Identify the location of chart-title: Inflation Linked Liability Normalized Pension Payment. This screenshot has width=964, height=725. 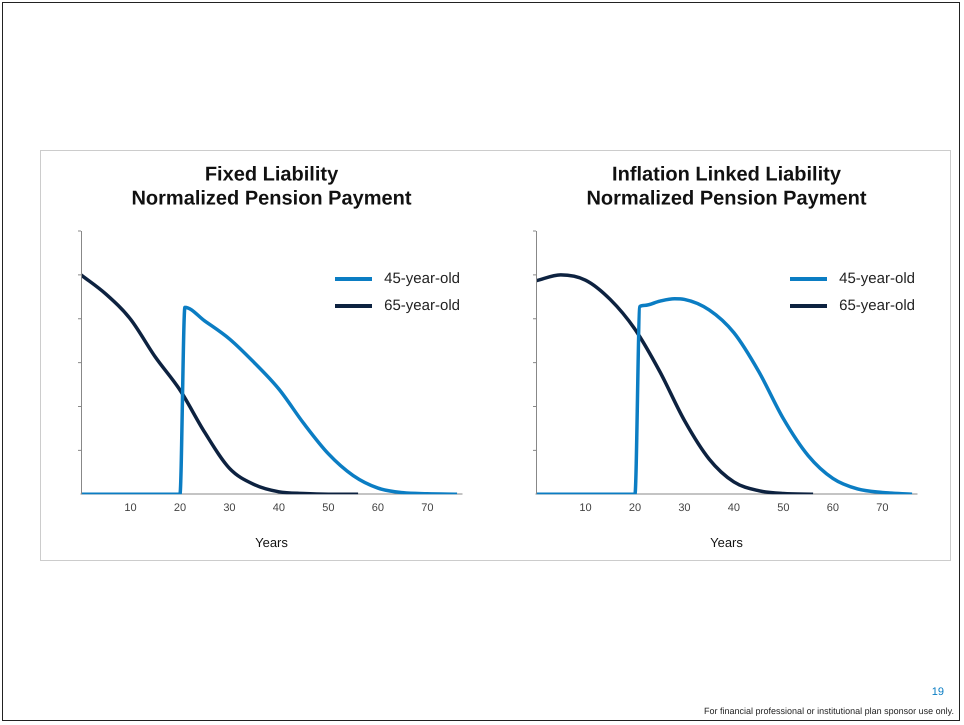
(726, 187).